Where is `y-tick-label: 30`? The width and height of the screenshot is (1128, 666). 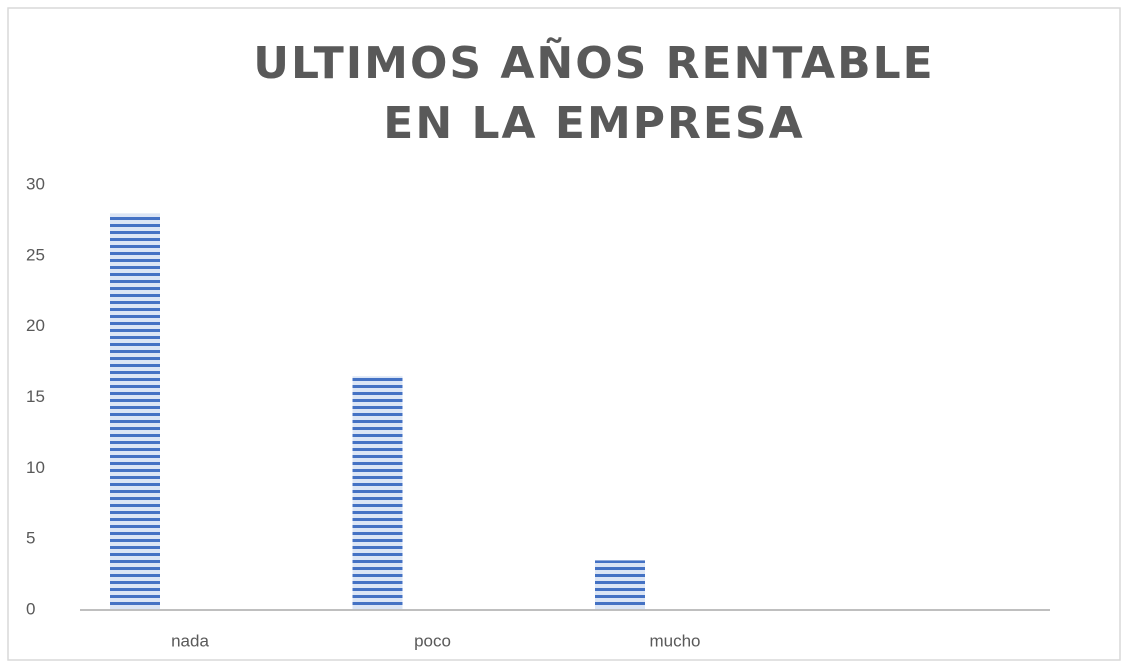
y-tick-label: 30 is located at coordinates (35, 183).